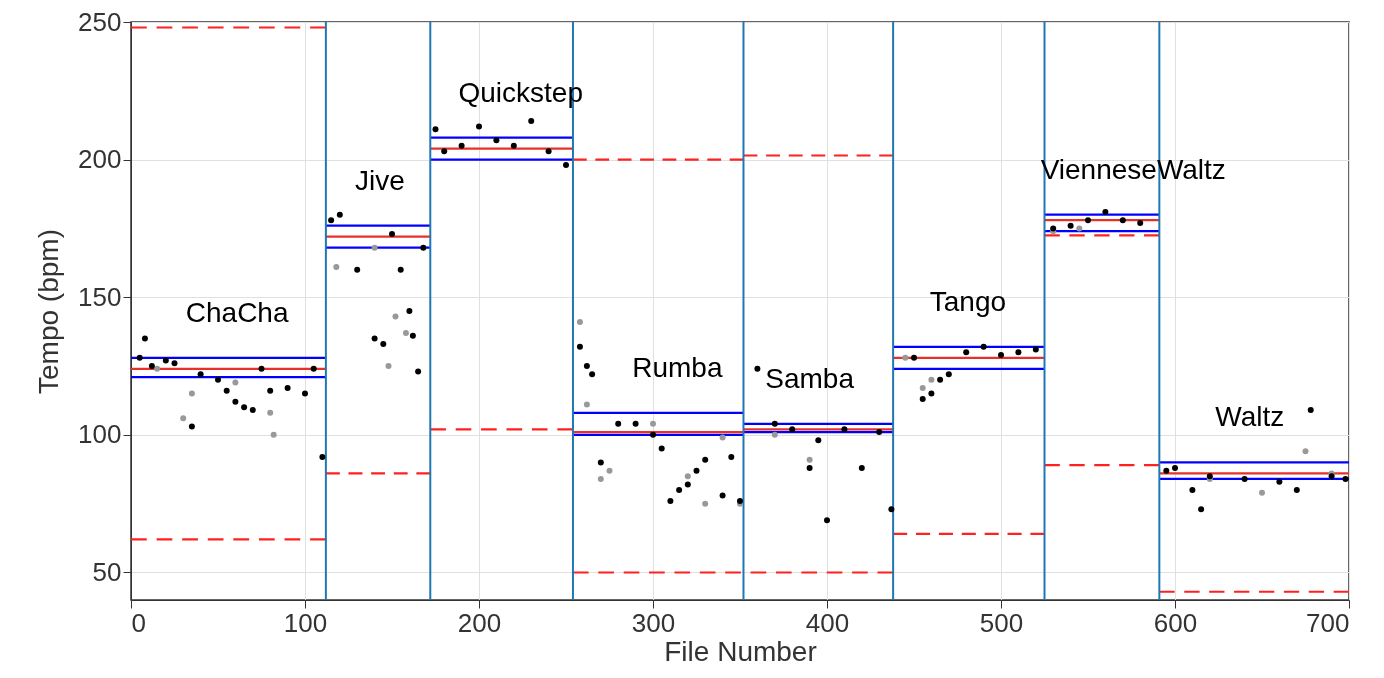 Image resolution: width=1384 pixels, height=678 pixels. Describe the element at coordinates (100, 434) in the screenshot. I see `y-tick-label: 100` at that location.